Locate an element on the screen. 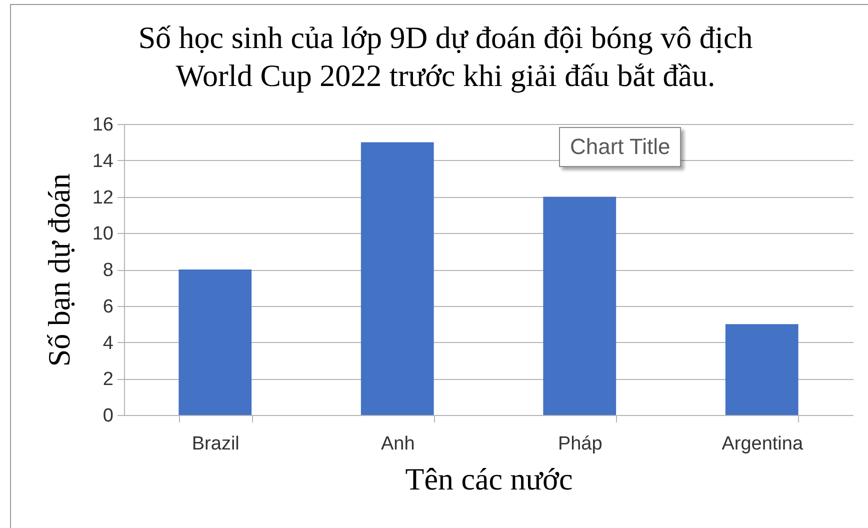  x-tick-label: Anh is located at coordinates (397, 444).